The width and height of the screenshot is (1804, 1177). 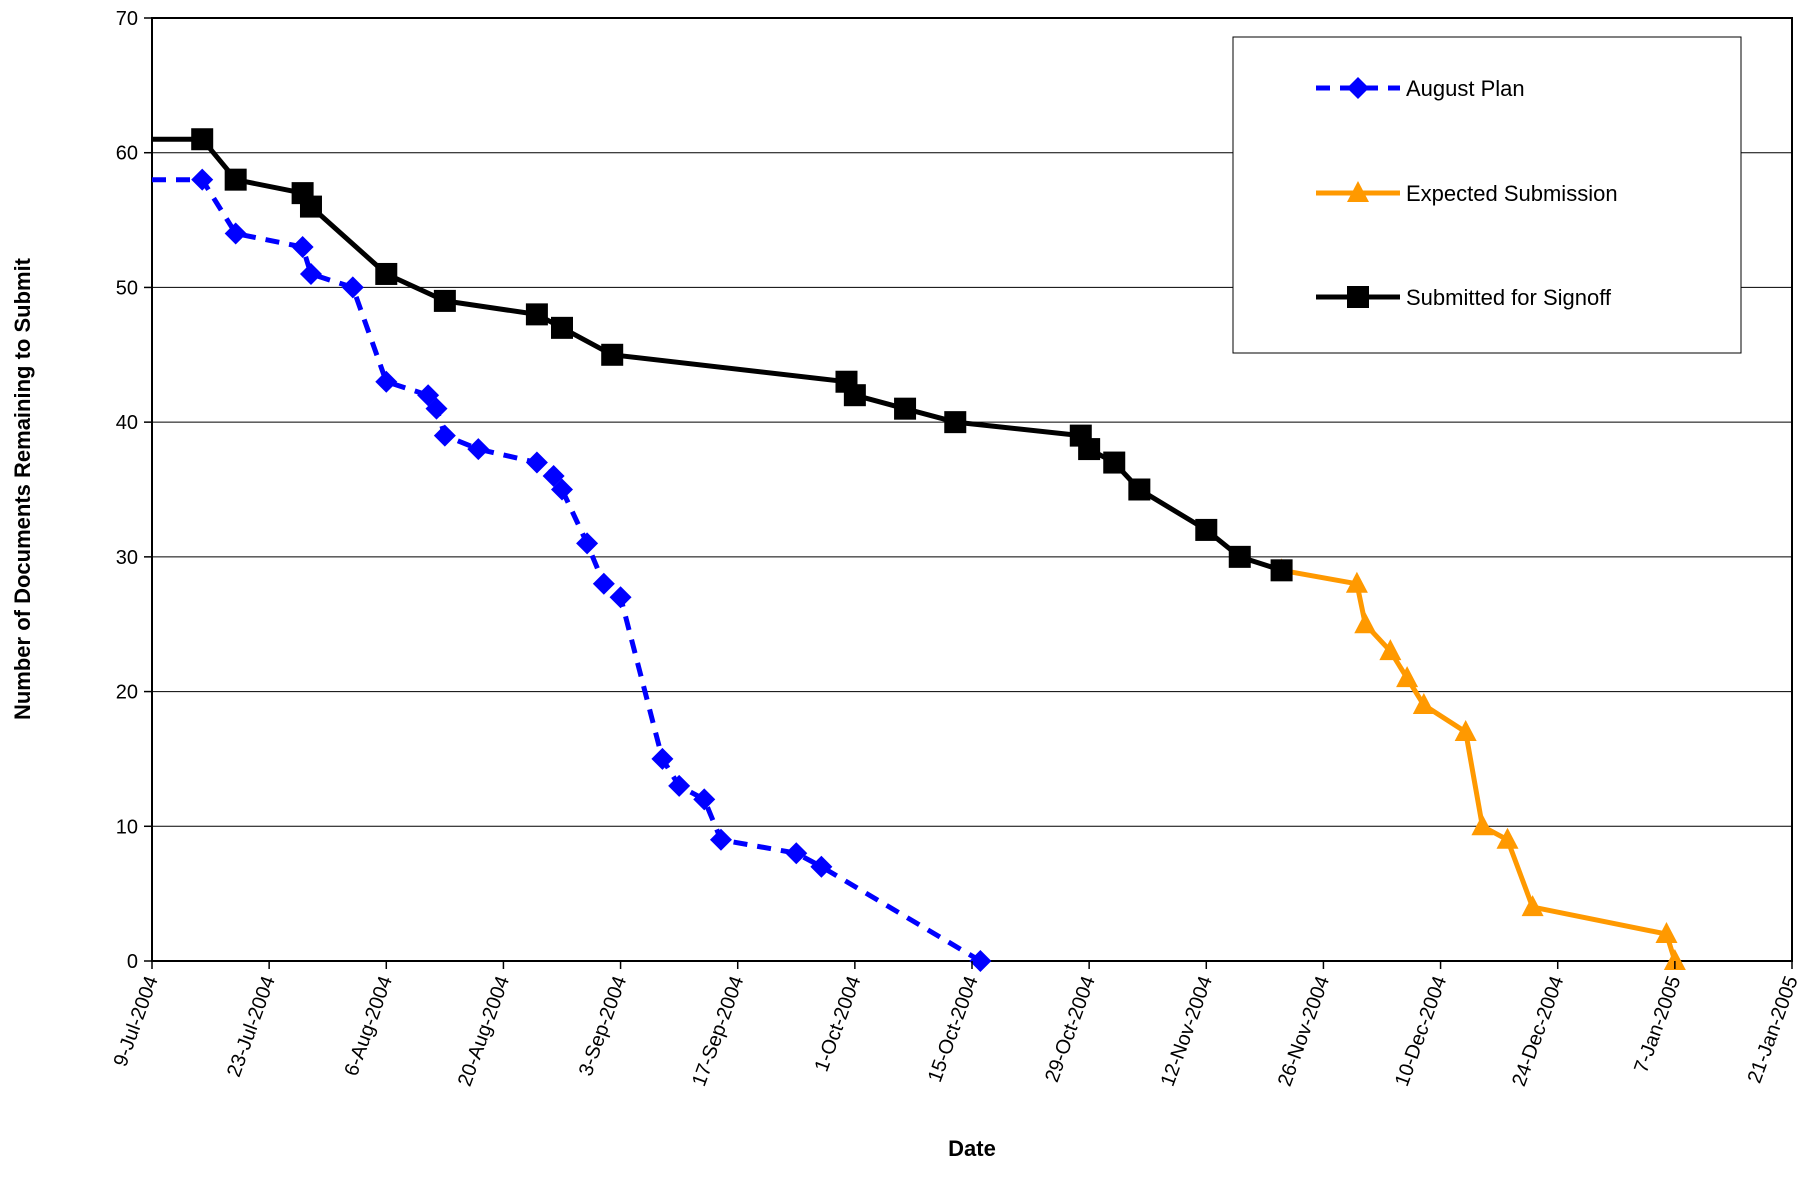 I want to click on y-axis-title: Number of Documents Remaining to Submit, so click(x=22, y=488).